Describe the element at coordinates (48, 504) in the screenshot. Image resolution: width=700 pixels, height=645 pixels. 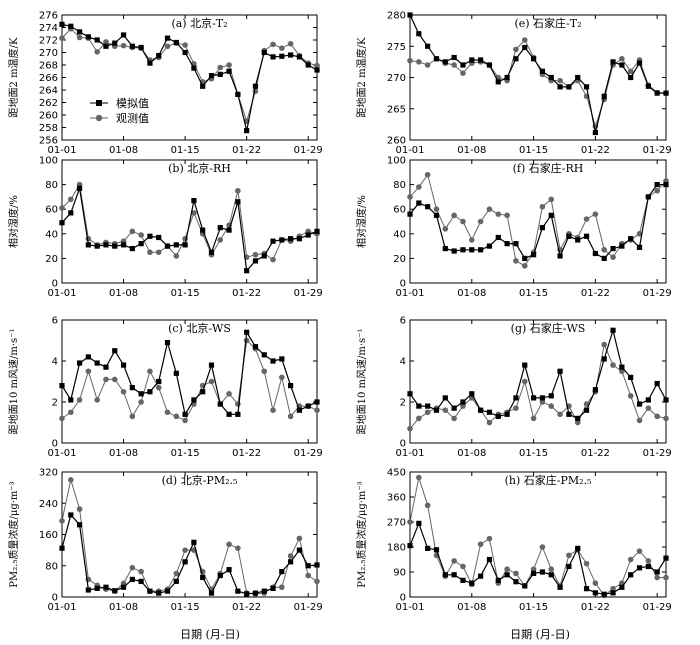
I see `y-tick-label: 240` at that location.